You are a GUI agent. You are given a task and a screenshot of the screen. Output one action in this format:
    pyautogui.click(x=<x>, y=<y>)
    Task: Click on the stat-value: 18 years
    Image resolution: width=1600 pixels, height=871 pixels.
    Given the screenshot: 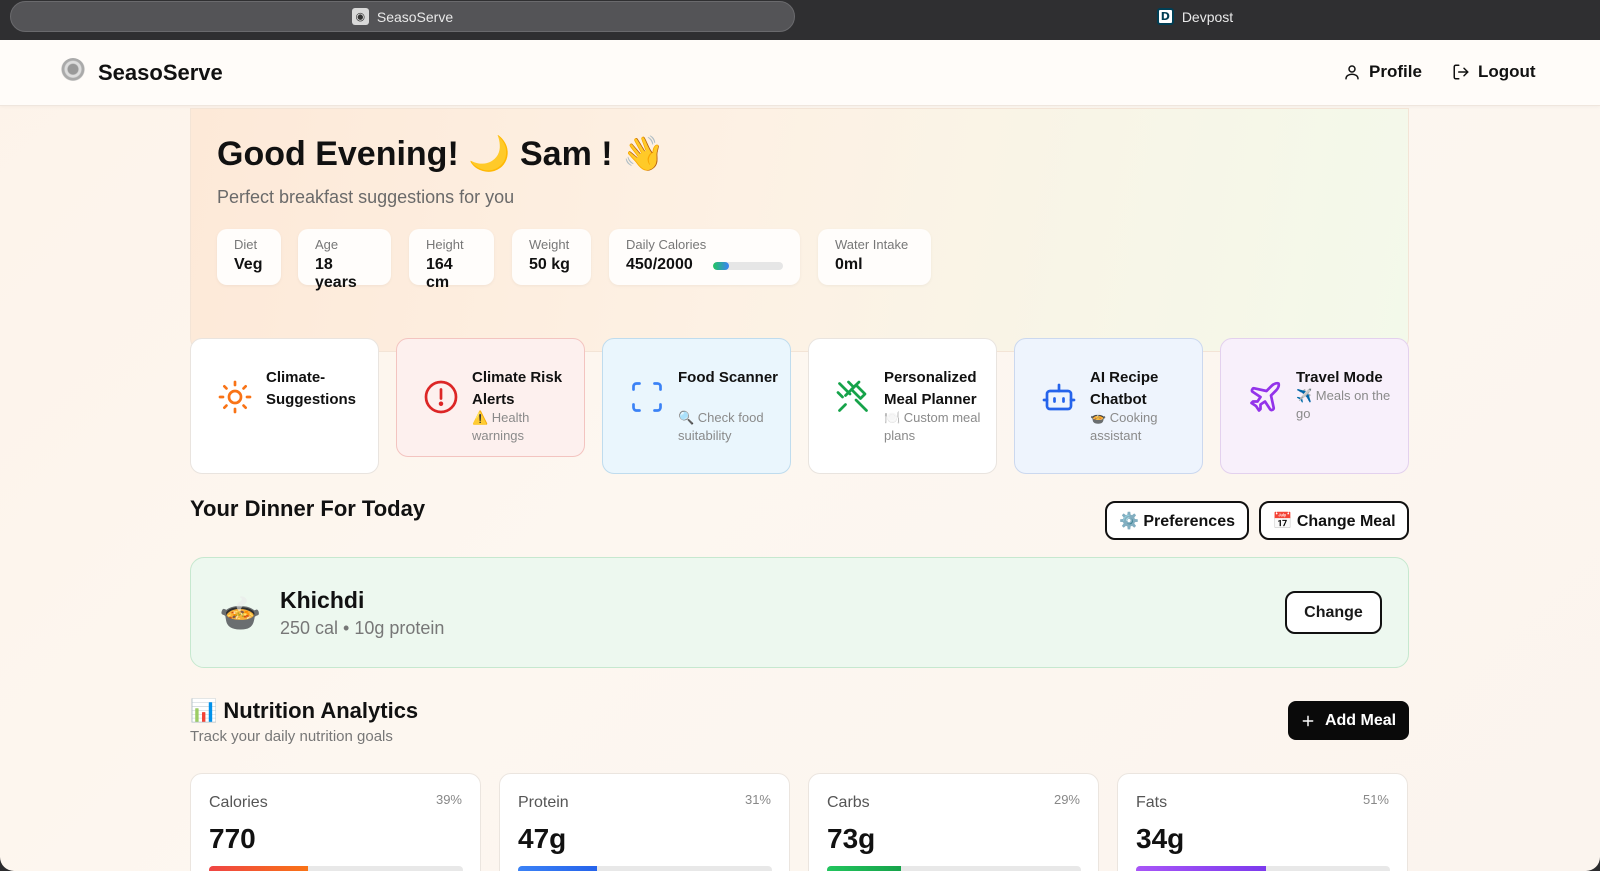 What is the action you would take?
    pyautogui.click(x=336, y=273)
    